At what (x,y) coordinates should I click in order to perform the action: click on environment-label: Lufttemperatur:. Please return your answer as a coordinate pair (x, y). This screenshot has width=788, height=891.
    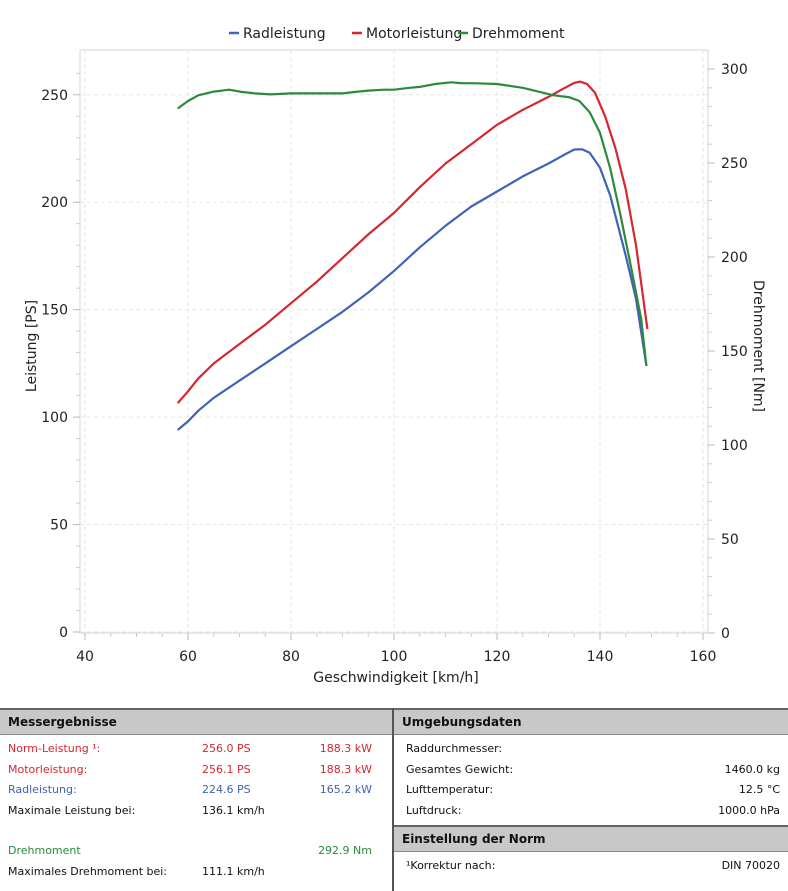
    Looking at the image, I should click on (450, 789).